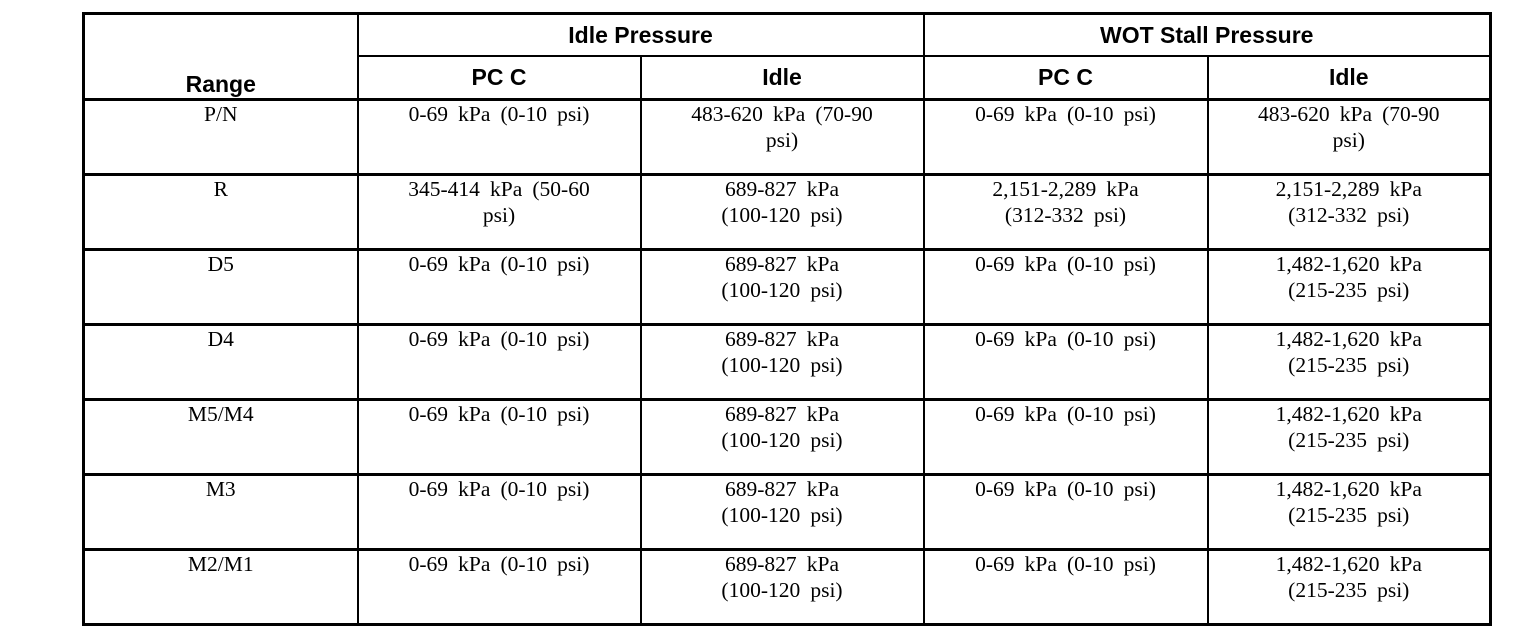 Image resolution: width=1536 pixels, height=642 pixels. I want to click on range-label: D5, so click(220, 287).